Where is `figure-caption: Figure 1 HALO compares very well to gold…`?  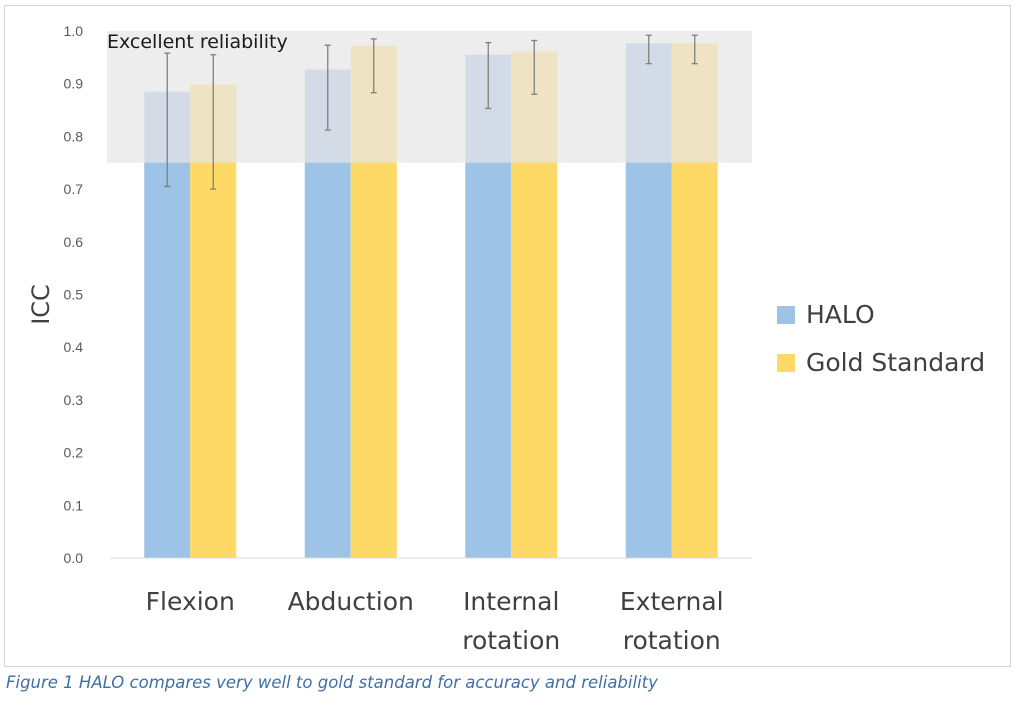
figure-caption: Figure 1 HALO compares very well to gold… is located at coordinates (332, 682).